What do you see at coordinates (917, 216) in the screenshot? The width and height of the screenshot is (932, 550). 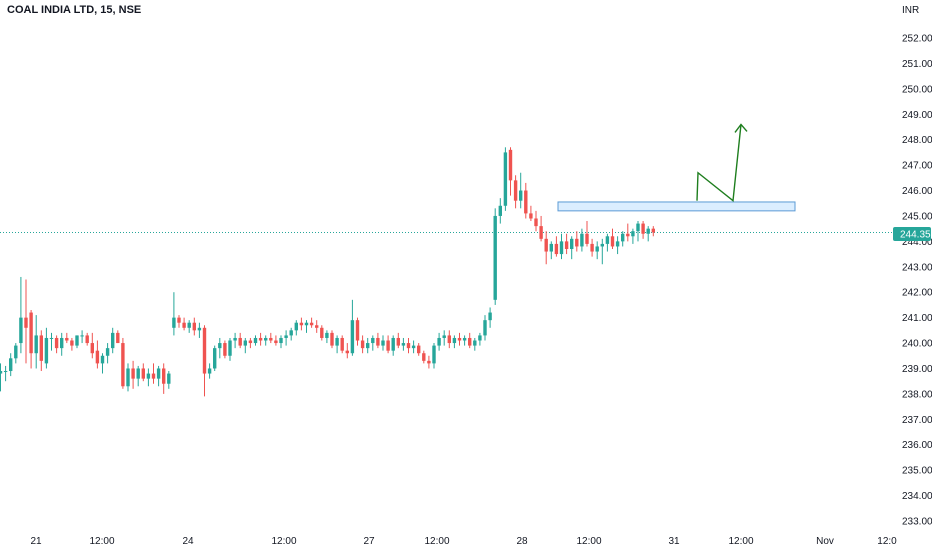 I see `y-tick-label: 245.00` at bounding box center [917, 216].